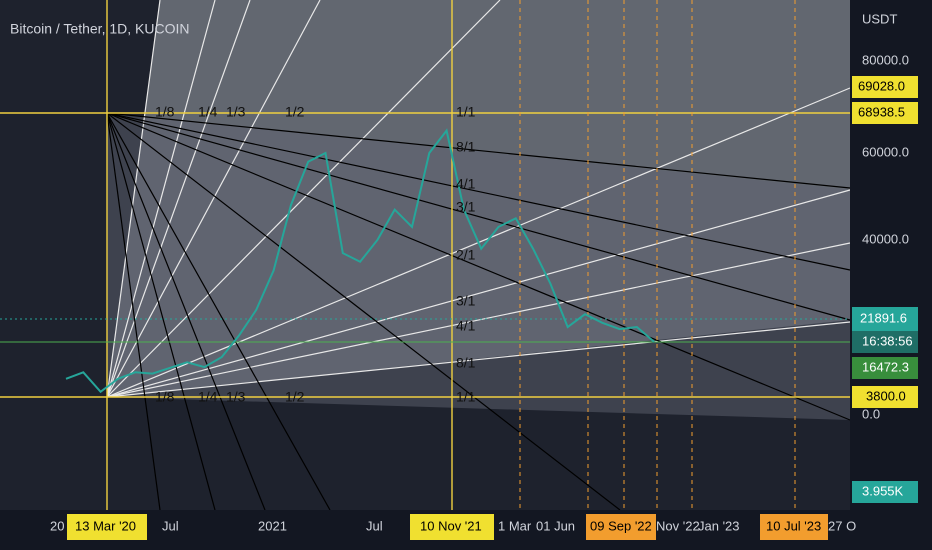 The height and width of the screenshot is (550, 932). What do you see at coordinates (885, 151) in the screenshot?
I see `price-label: 60000.0` at bounding box center [885, 151].